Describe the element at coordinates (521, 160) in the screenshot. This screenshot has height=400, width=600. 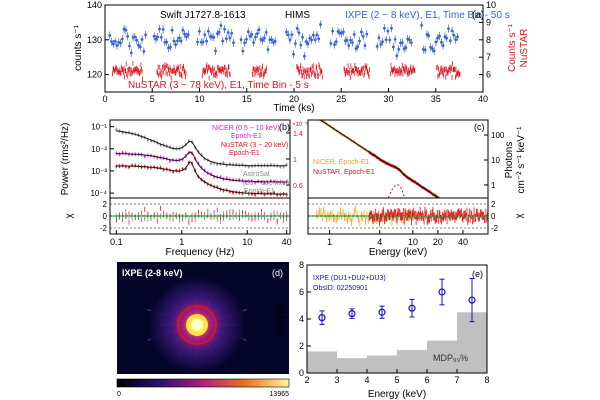
I see `panel-c-ylabel-2: cm⁻² s⁻¹ keV⁻¹` at that location.